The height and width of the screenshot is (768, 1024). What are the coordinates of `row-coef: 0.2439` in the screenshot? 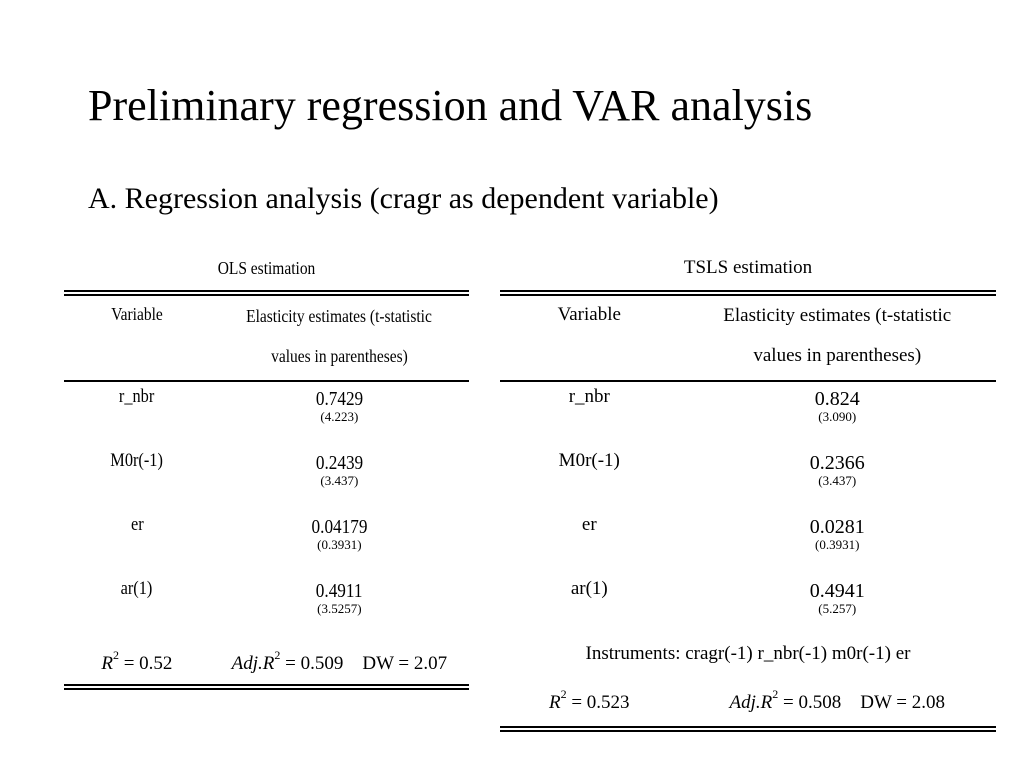 It's located at (339, 463).